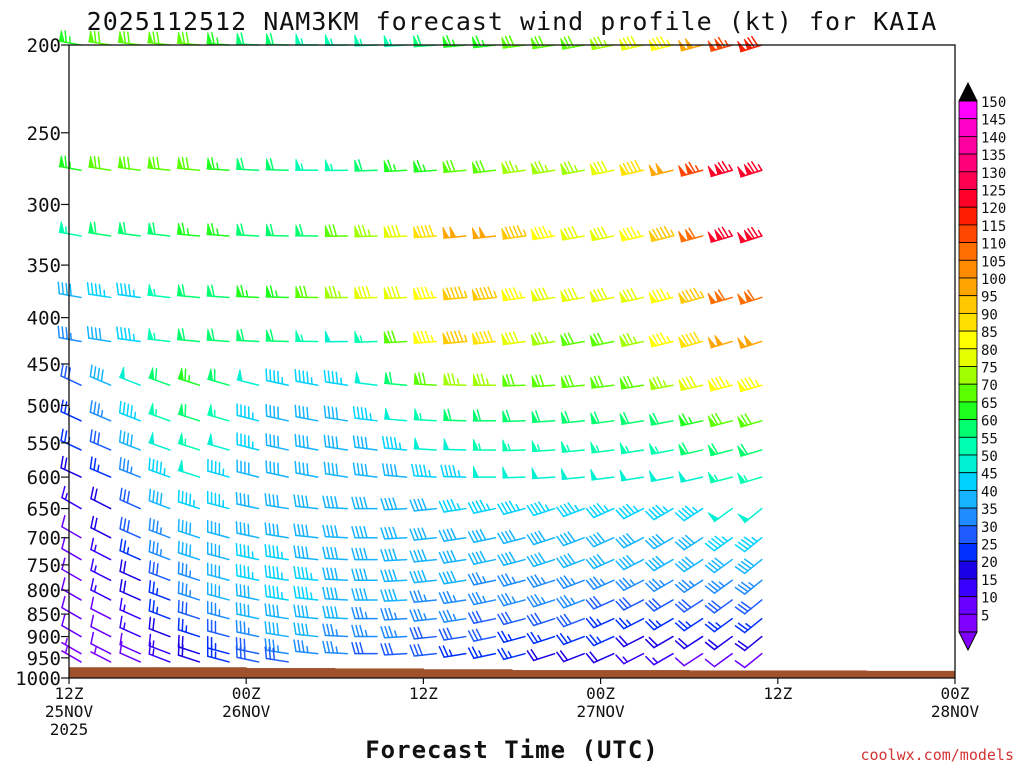 The width and height of the screenshot is (1024, 768). I want to click on x-tick-label: 2025, so click(69, 729).